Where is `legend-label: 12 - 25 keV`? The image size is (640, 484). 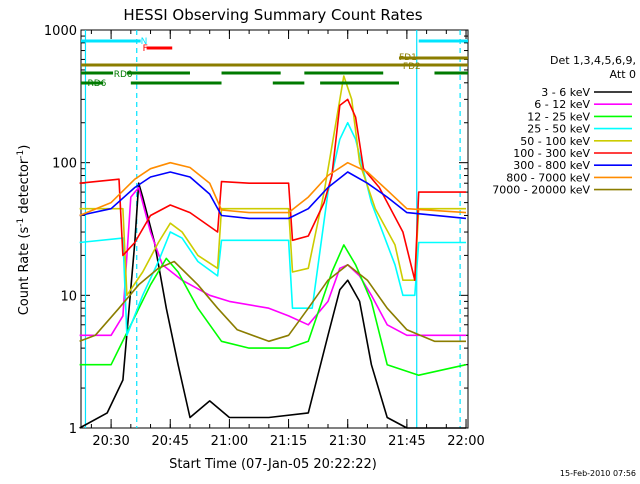 legend-label: 12 - 25 keV is located at coordinates (558, 116).